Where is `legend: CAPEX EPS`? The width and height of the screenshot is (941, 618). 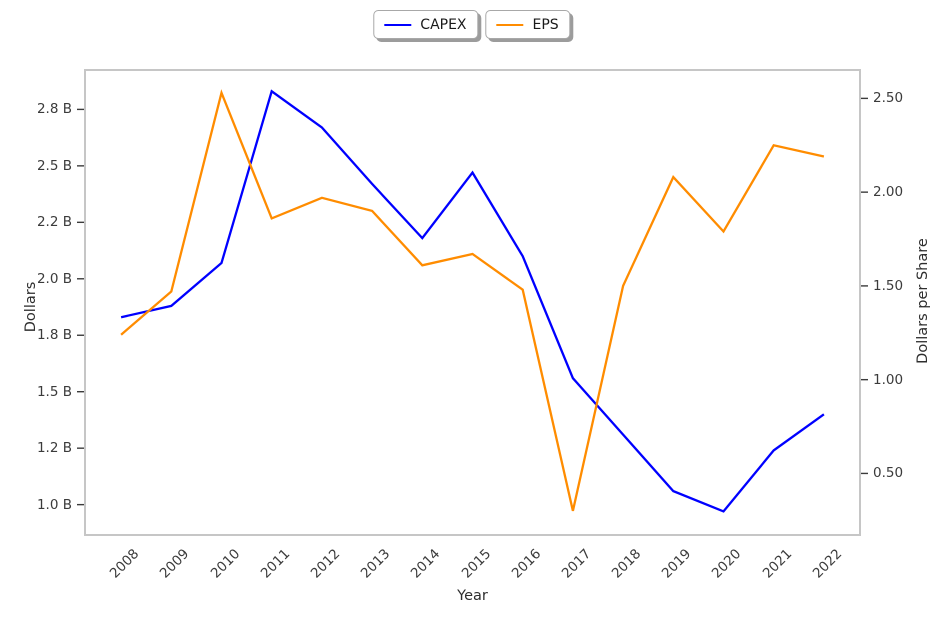 legend: CAPEX EPS is located at coordinates (472, 24).